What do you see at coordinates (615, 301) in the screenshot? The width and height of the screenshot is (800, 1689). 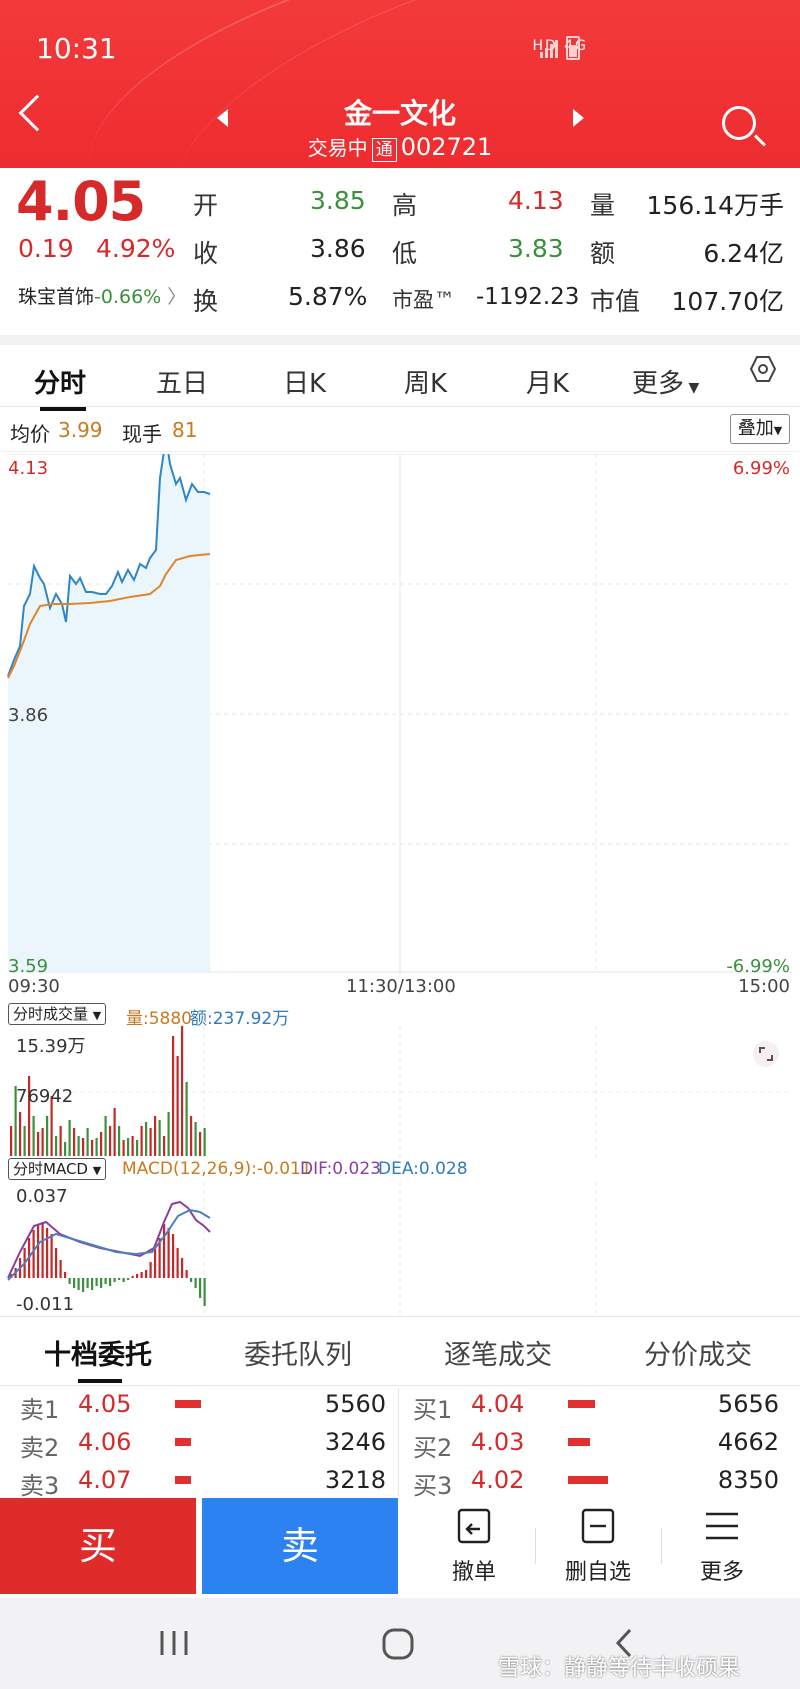 I see `mcap-label: 市值` at bounding box center [615, 301].